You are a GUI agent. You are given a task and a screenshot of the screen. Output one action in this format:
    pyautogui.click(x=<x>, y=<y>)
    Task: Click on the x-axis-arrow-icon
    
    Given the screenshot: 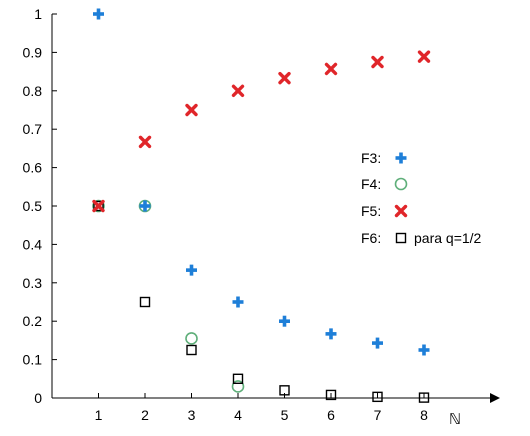 What is the action you would take?
    pyautogui.click(x=495, y=398)
    